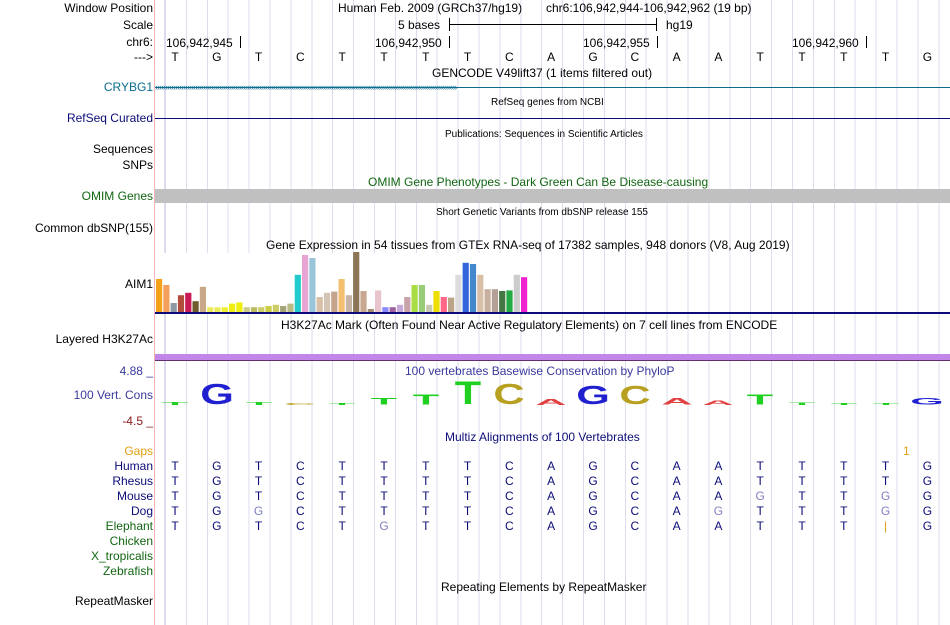 The width and height of the screenshot is (950, 625). What do you see at coordinates (128, 87) in the screenshot?
I see `gencode-gene-label: CRYBG1` at bounding box center [128, 87].